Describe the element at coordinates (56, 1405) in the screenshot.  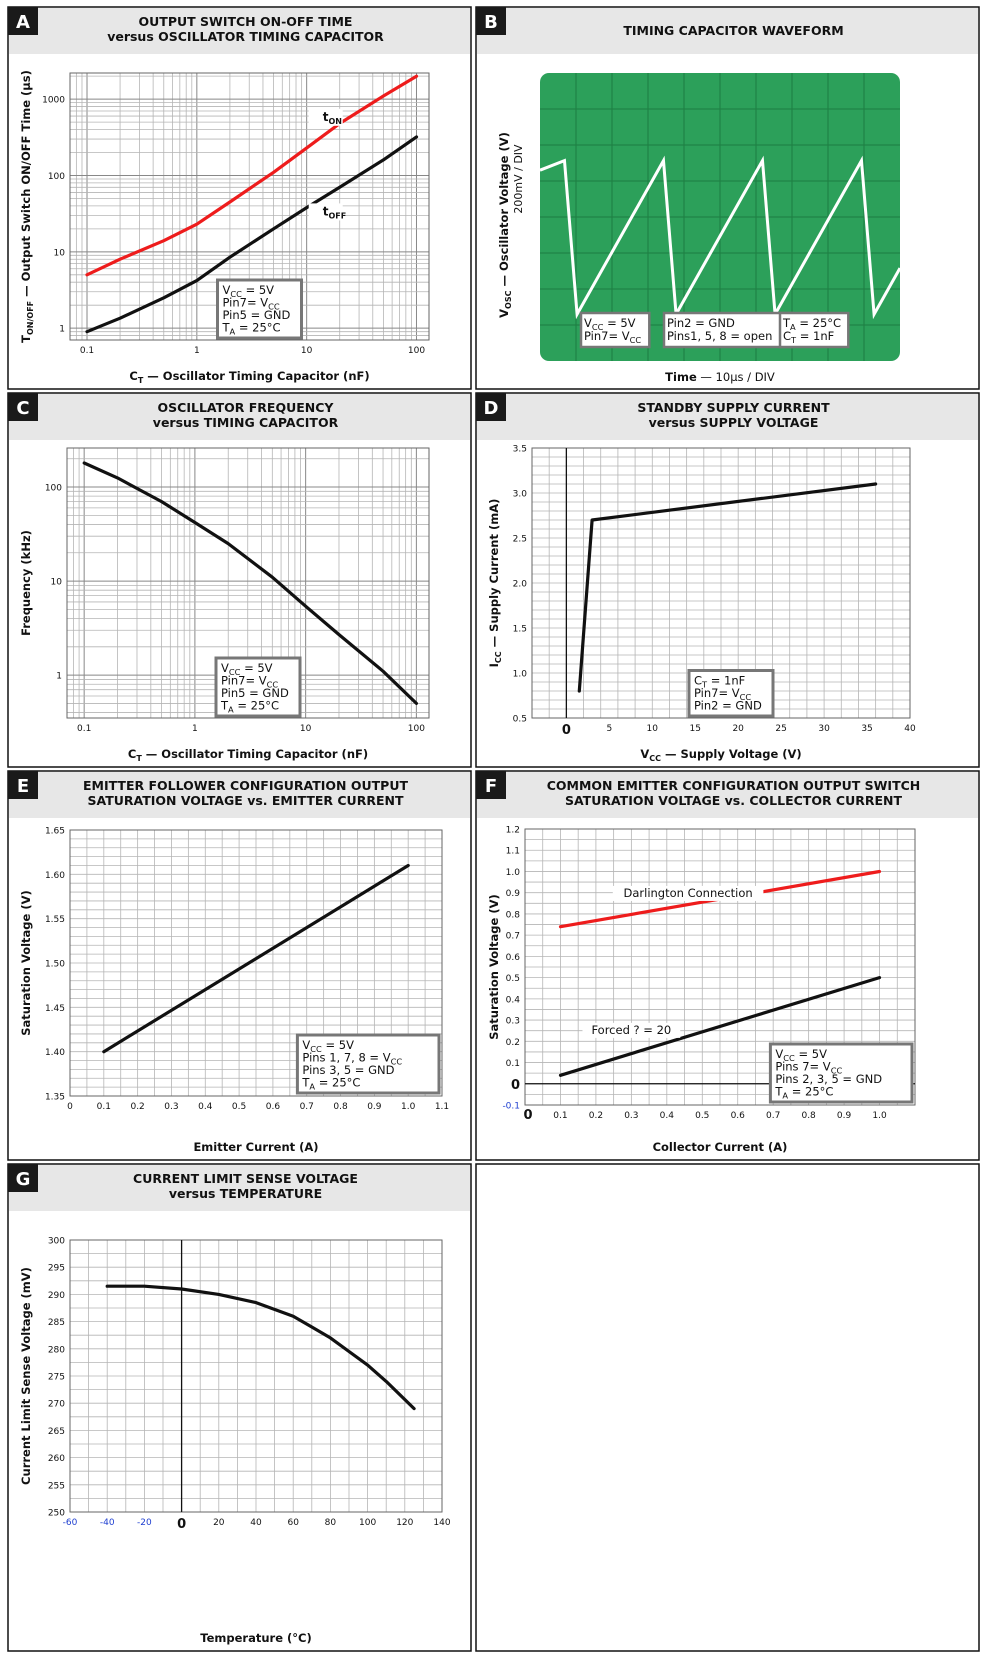
I see `y-tick-label: 270` at that location.